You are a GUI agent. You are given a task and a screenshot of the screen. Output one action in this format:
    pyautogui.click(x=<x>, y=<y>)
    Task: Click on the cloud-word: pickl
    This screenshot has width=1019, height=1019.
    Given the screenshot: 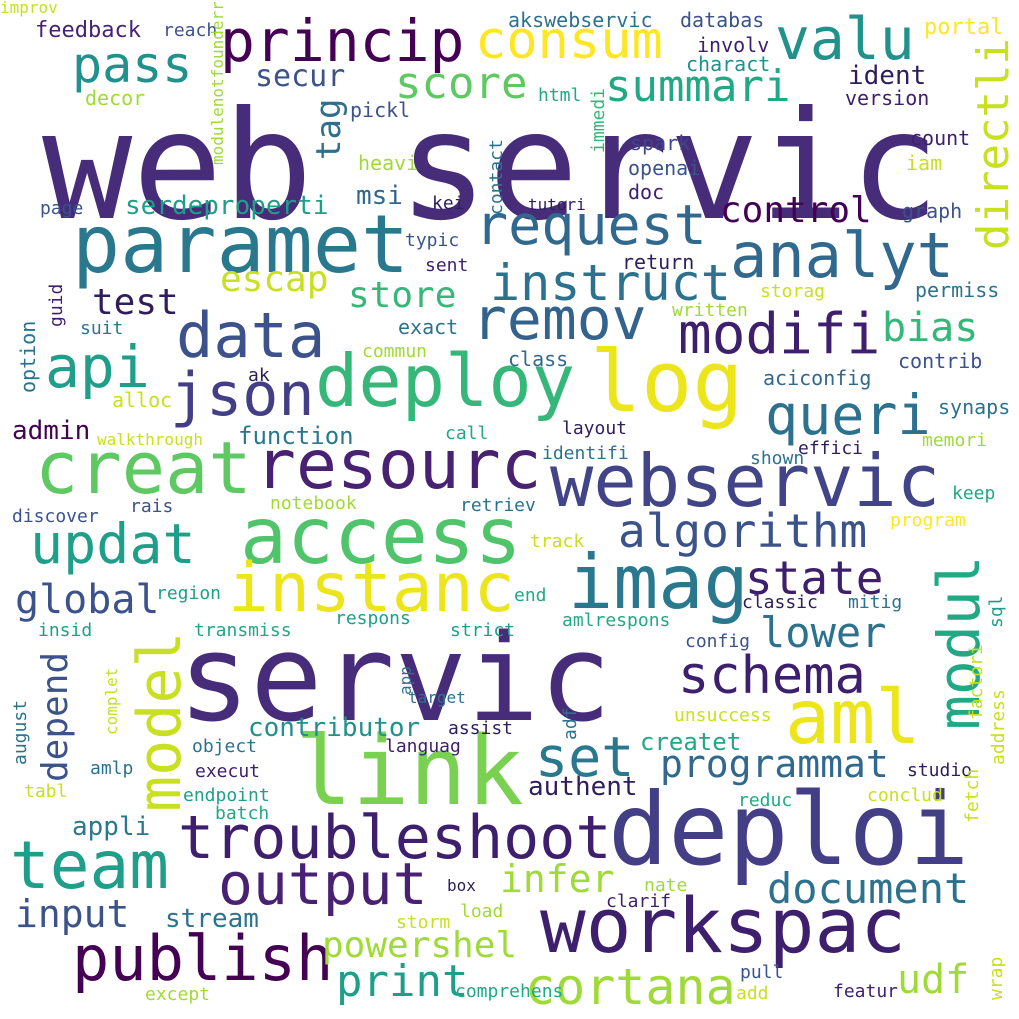 What is the action you would take?
    pyautogui.click(x=380, y=110)
    